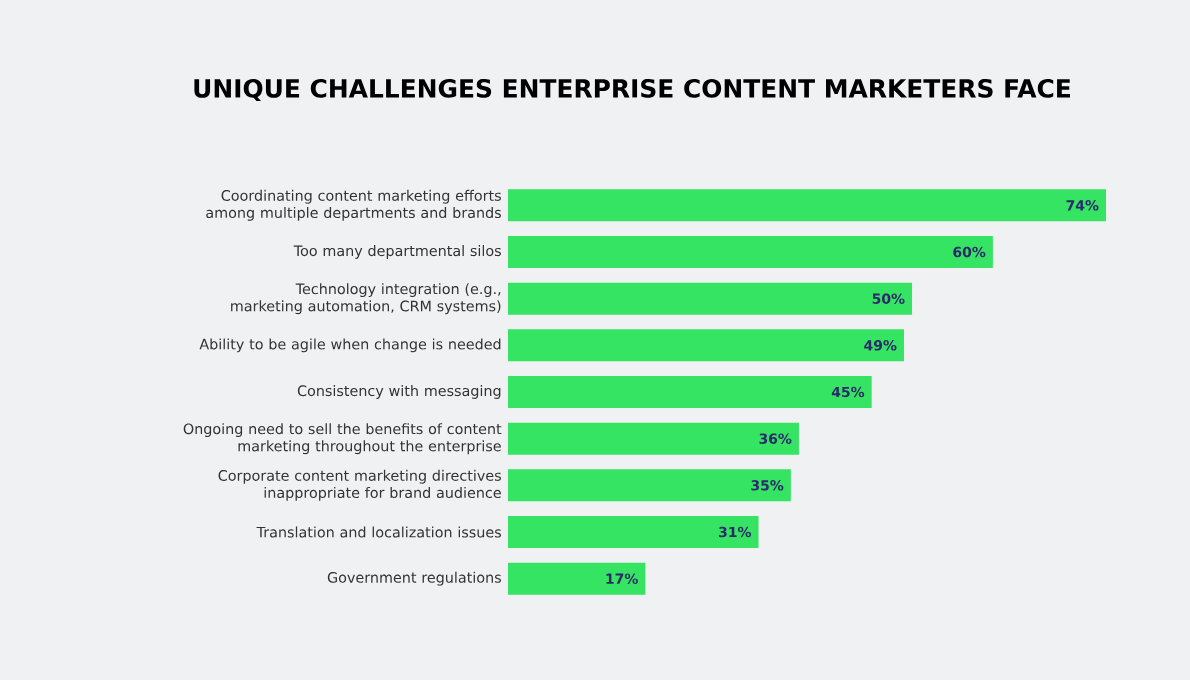 This screenshot has width=1190, height=680. Describe the element at coordinates (632, 90) in the screenshot. I see `chart-title: UNIQUE CHALLENGES ENTERPRISE CONTENT MARKETERS FACE` at that location.